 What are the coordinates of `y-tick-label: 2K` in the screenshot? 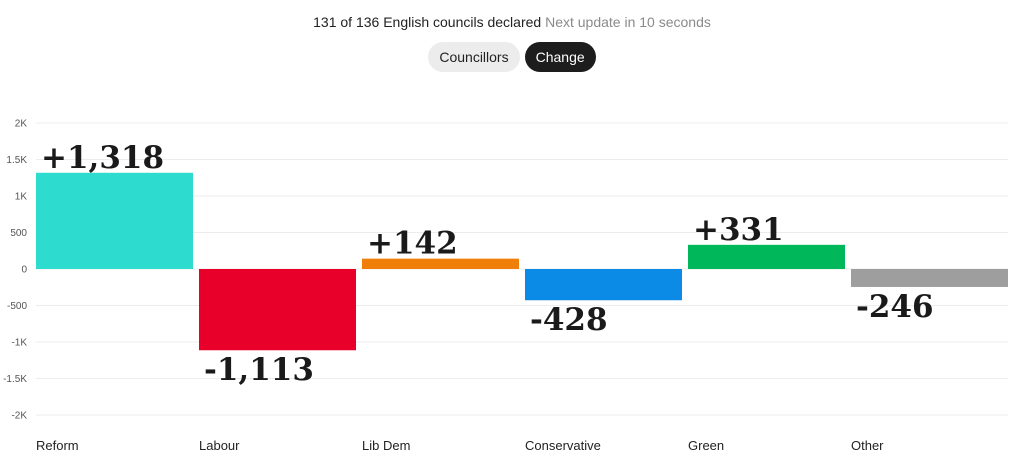 It's located at (21, 124).